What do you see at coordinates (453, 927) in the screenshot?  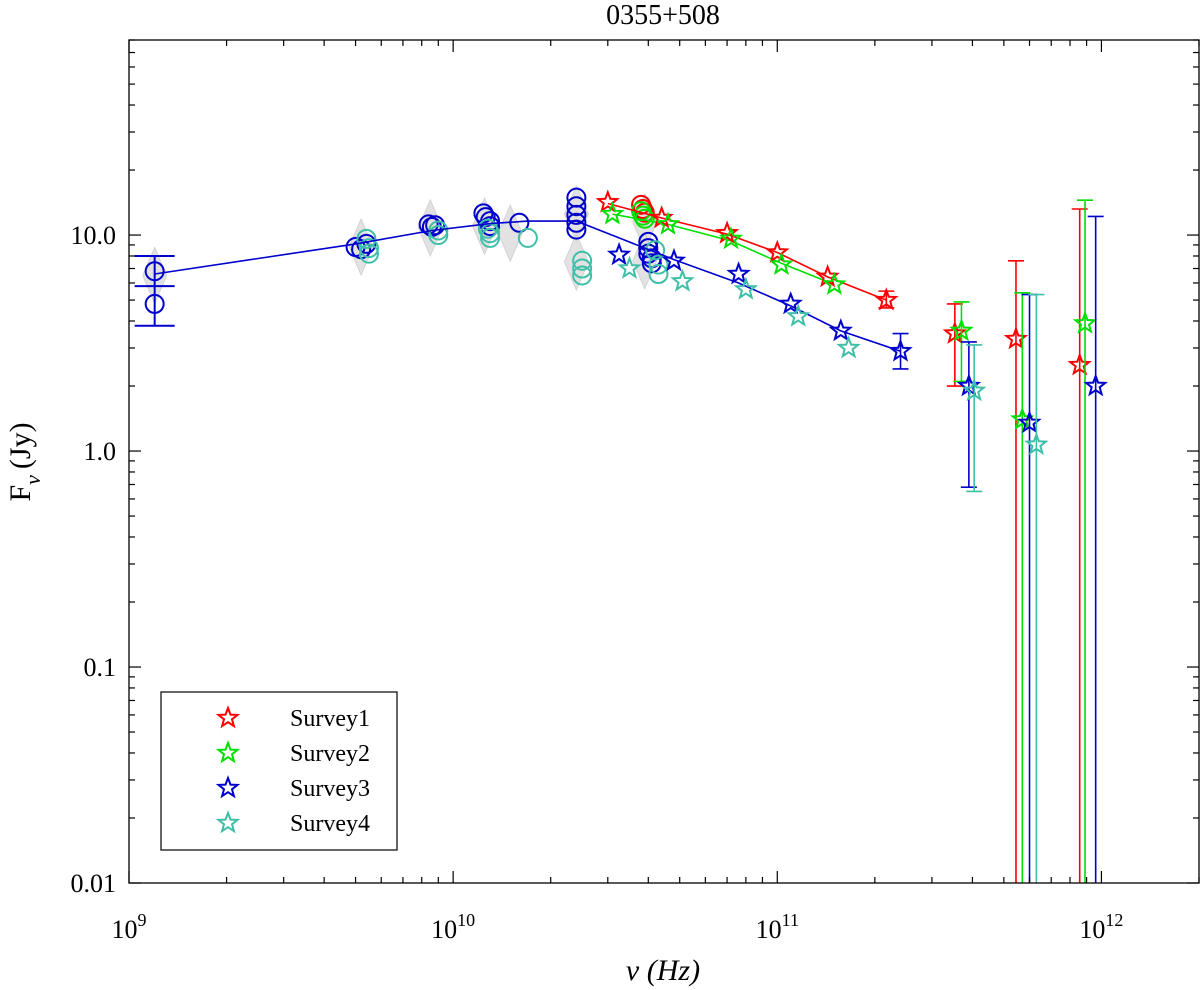 I see `x-tick-label: 1010` at bounding box center [453, 927].